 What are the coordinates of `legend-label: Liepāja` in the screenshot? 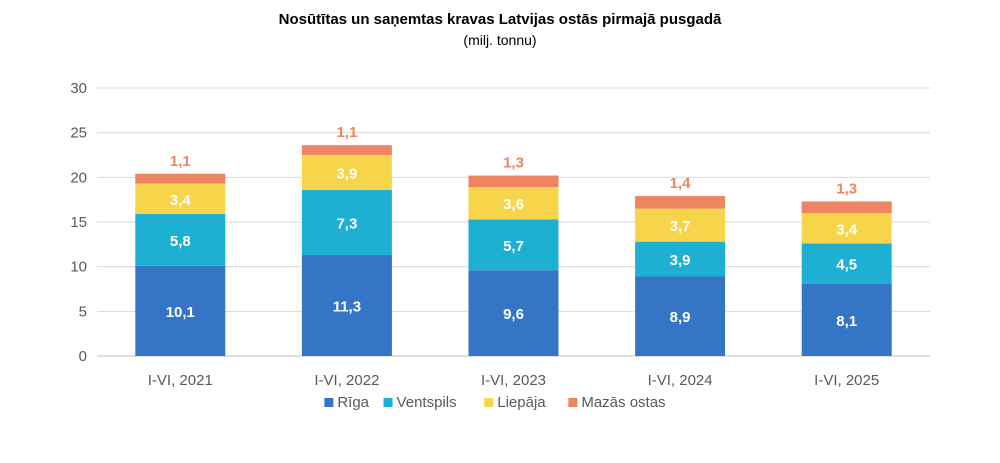 It's located at (521, 402).